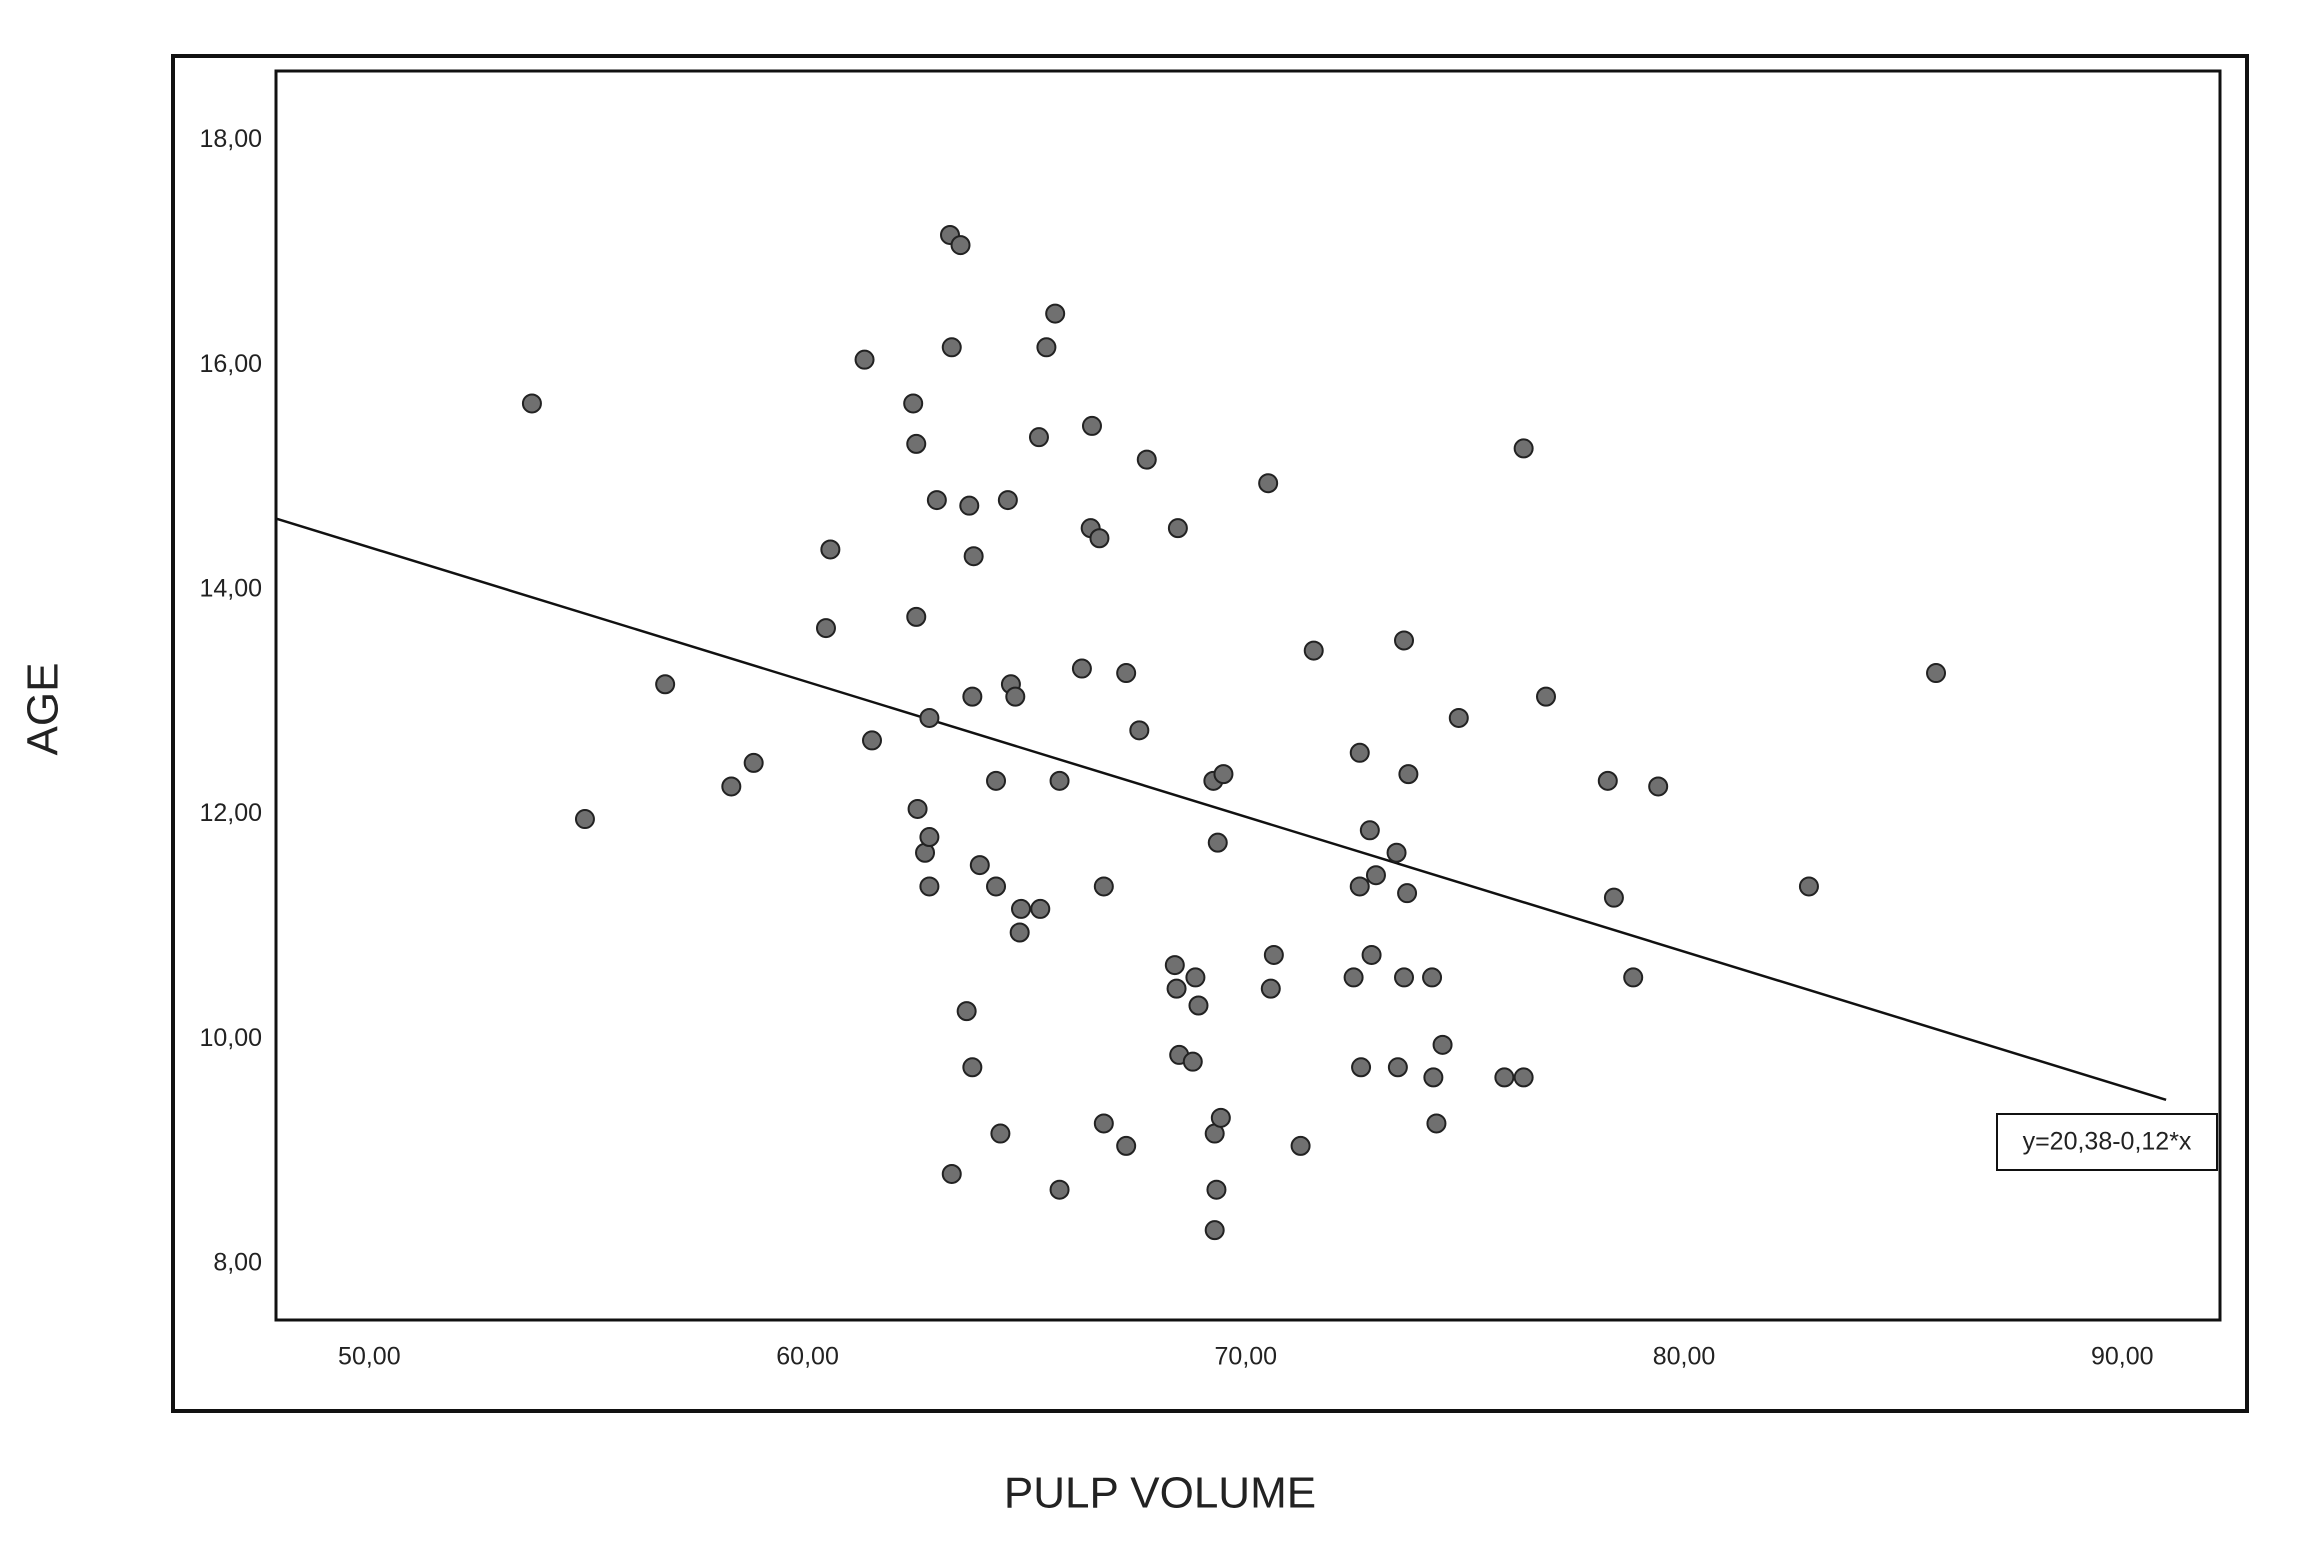  What do you see at coordinates (230, 364) in the screenshot?
I see `y-tick-label: 16,00` at bounding box center [230, 364].